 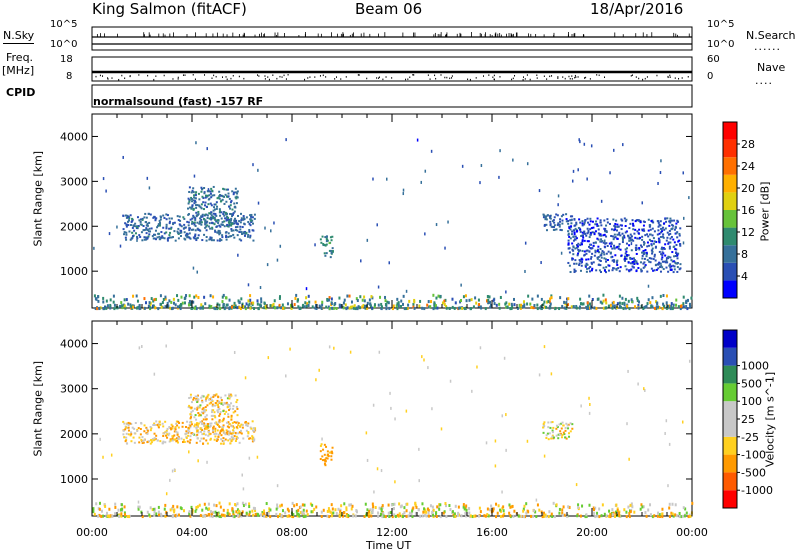 What do you see at coordinates (748, 144) in the screenshot?
I see `power-colorbar-tick-label: 28` at bounding box center [748, 144].